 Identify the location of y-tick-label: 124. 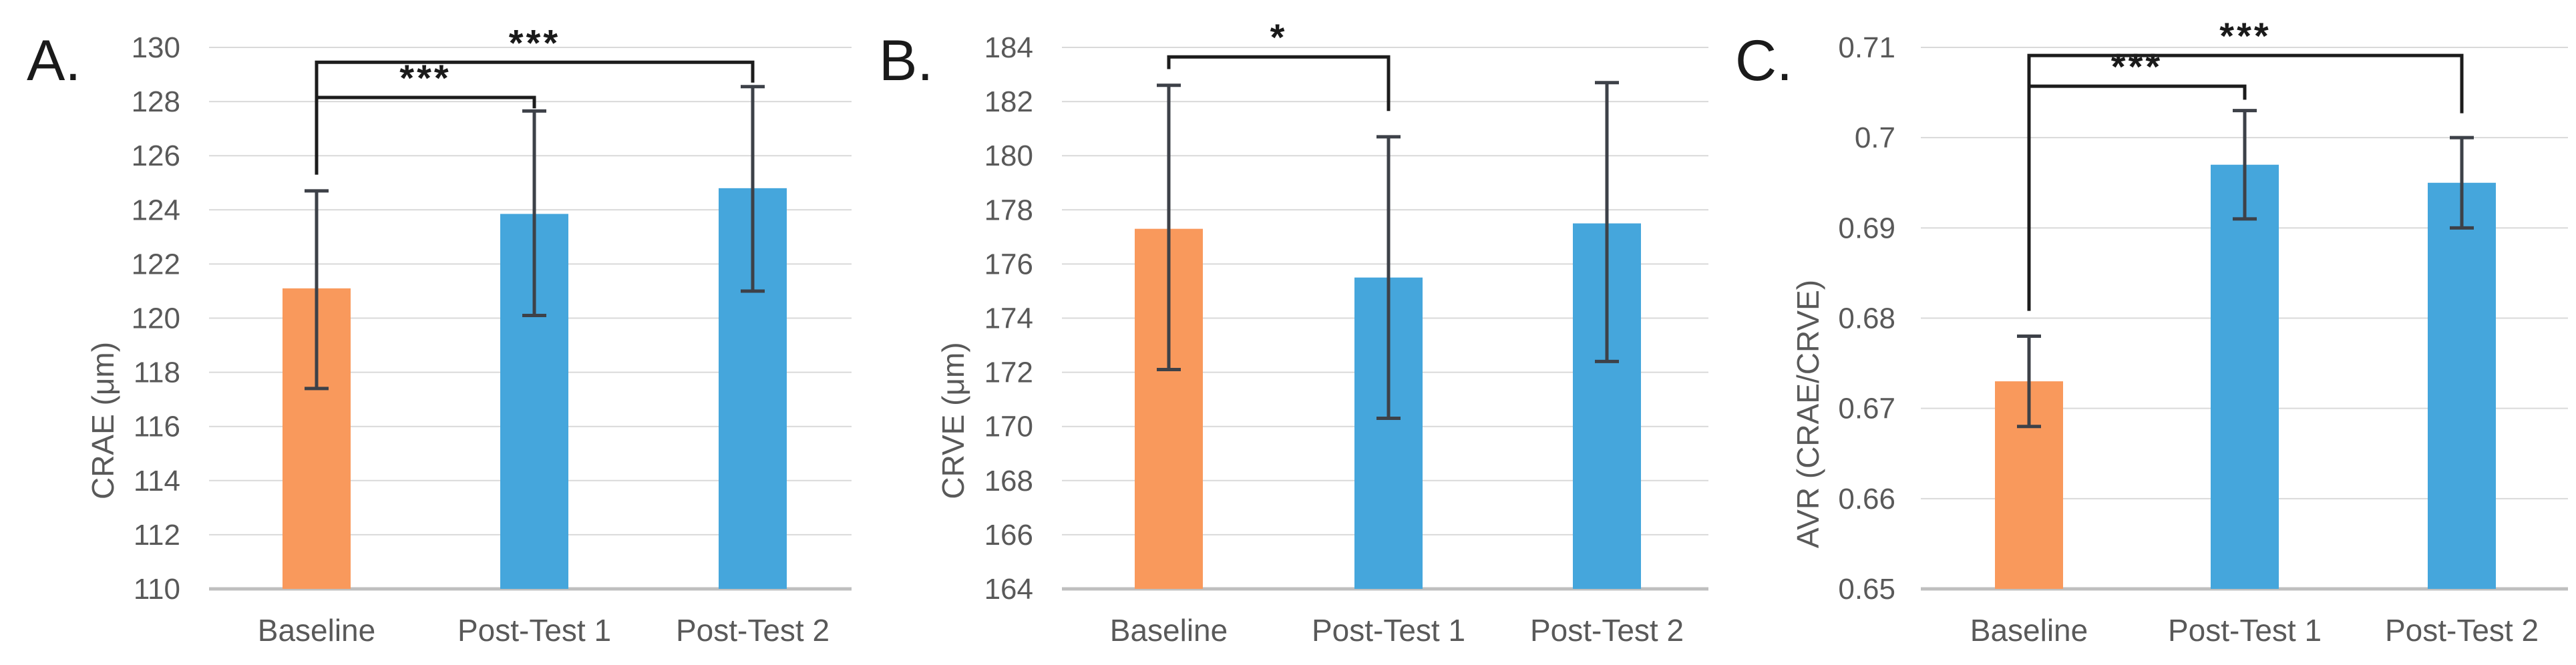
(156, 210).